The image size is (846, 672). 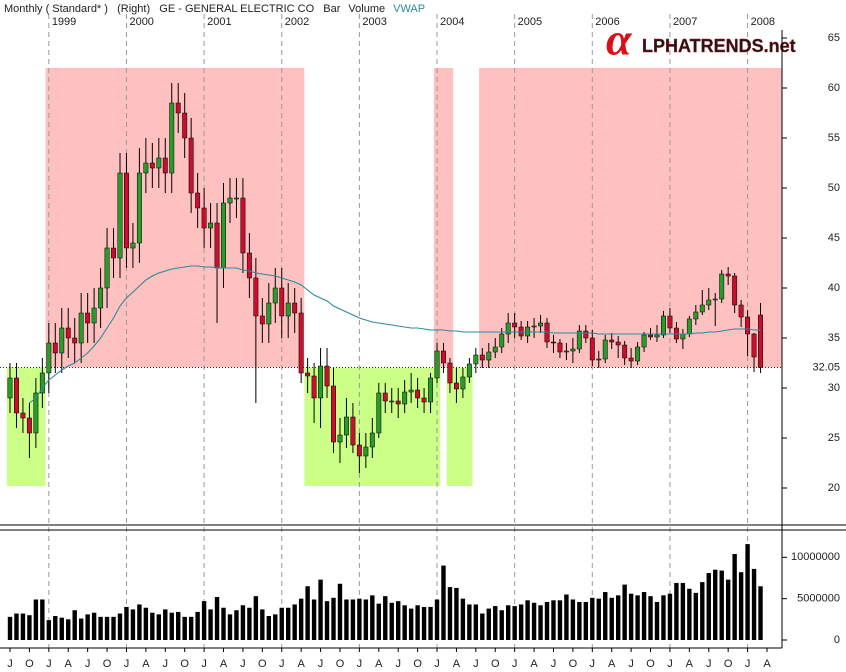 I want to click on volume-y-tick-label: 0, so click(x=837, y=640).